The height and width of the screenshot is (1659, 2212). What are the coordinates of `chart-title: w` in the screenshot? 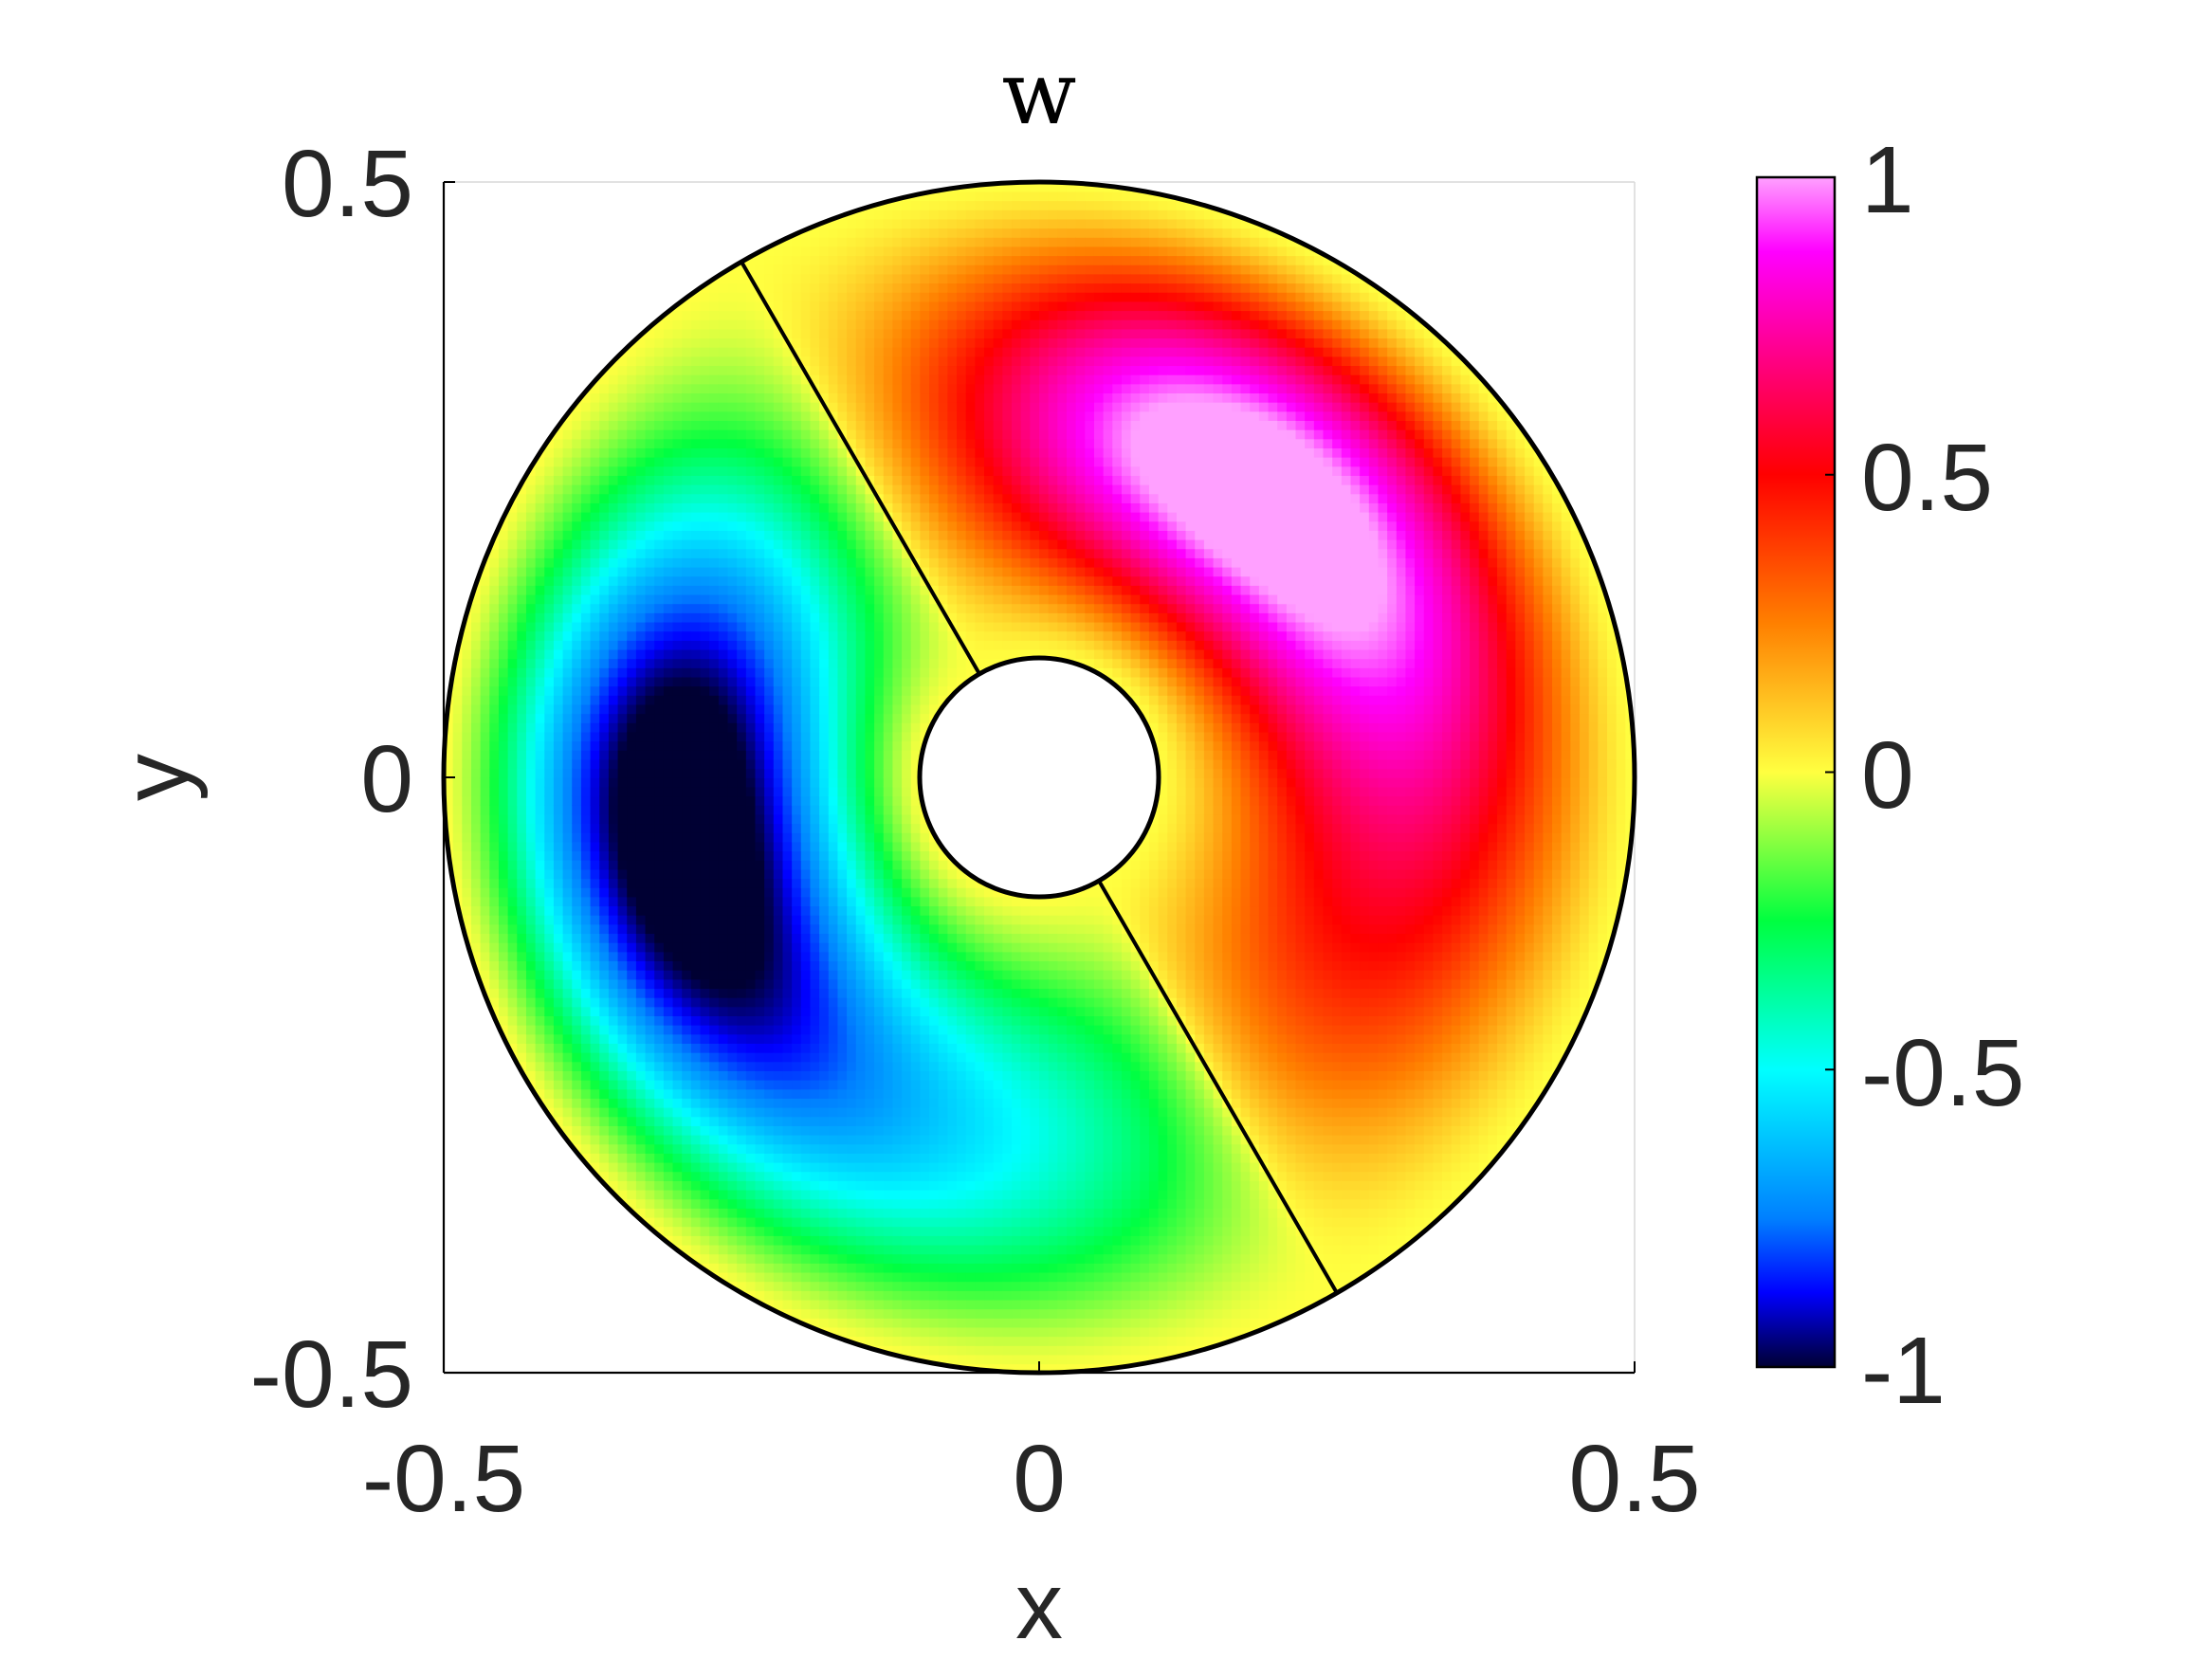 It's located at (1039, 93).